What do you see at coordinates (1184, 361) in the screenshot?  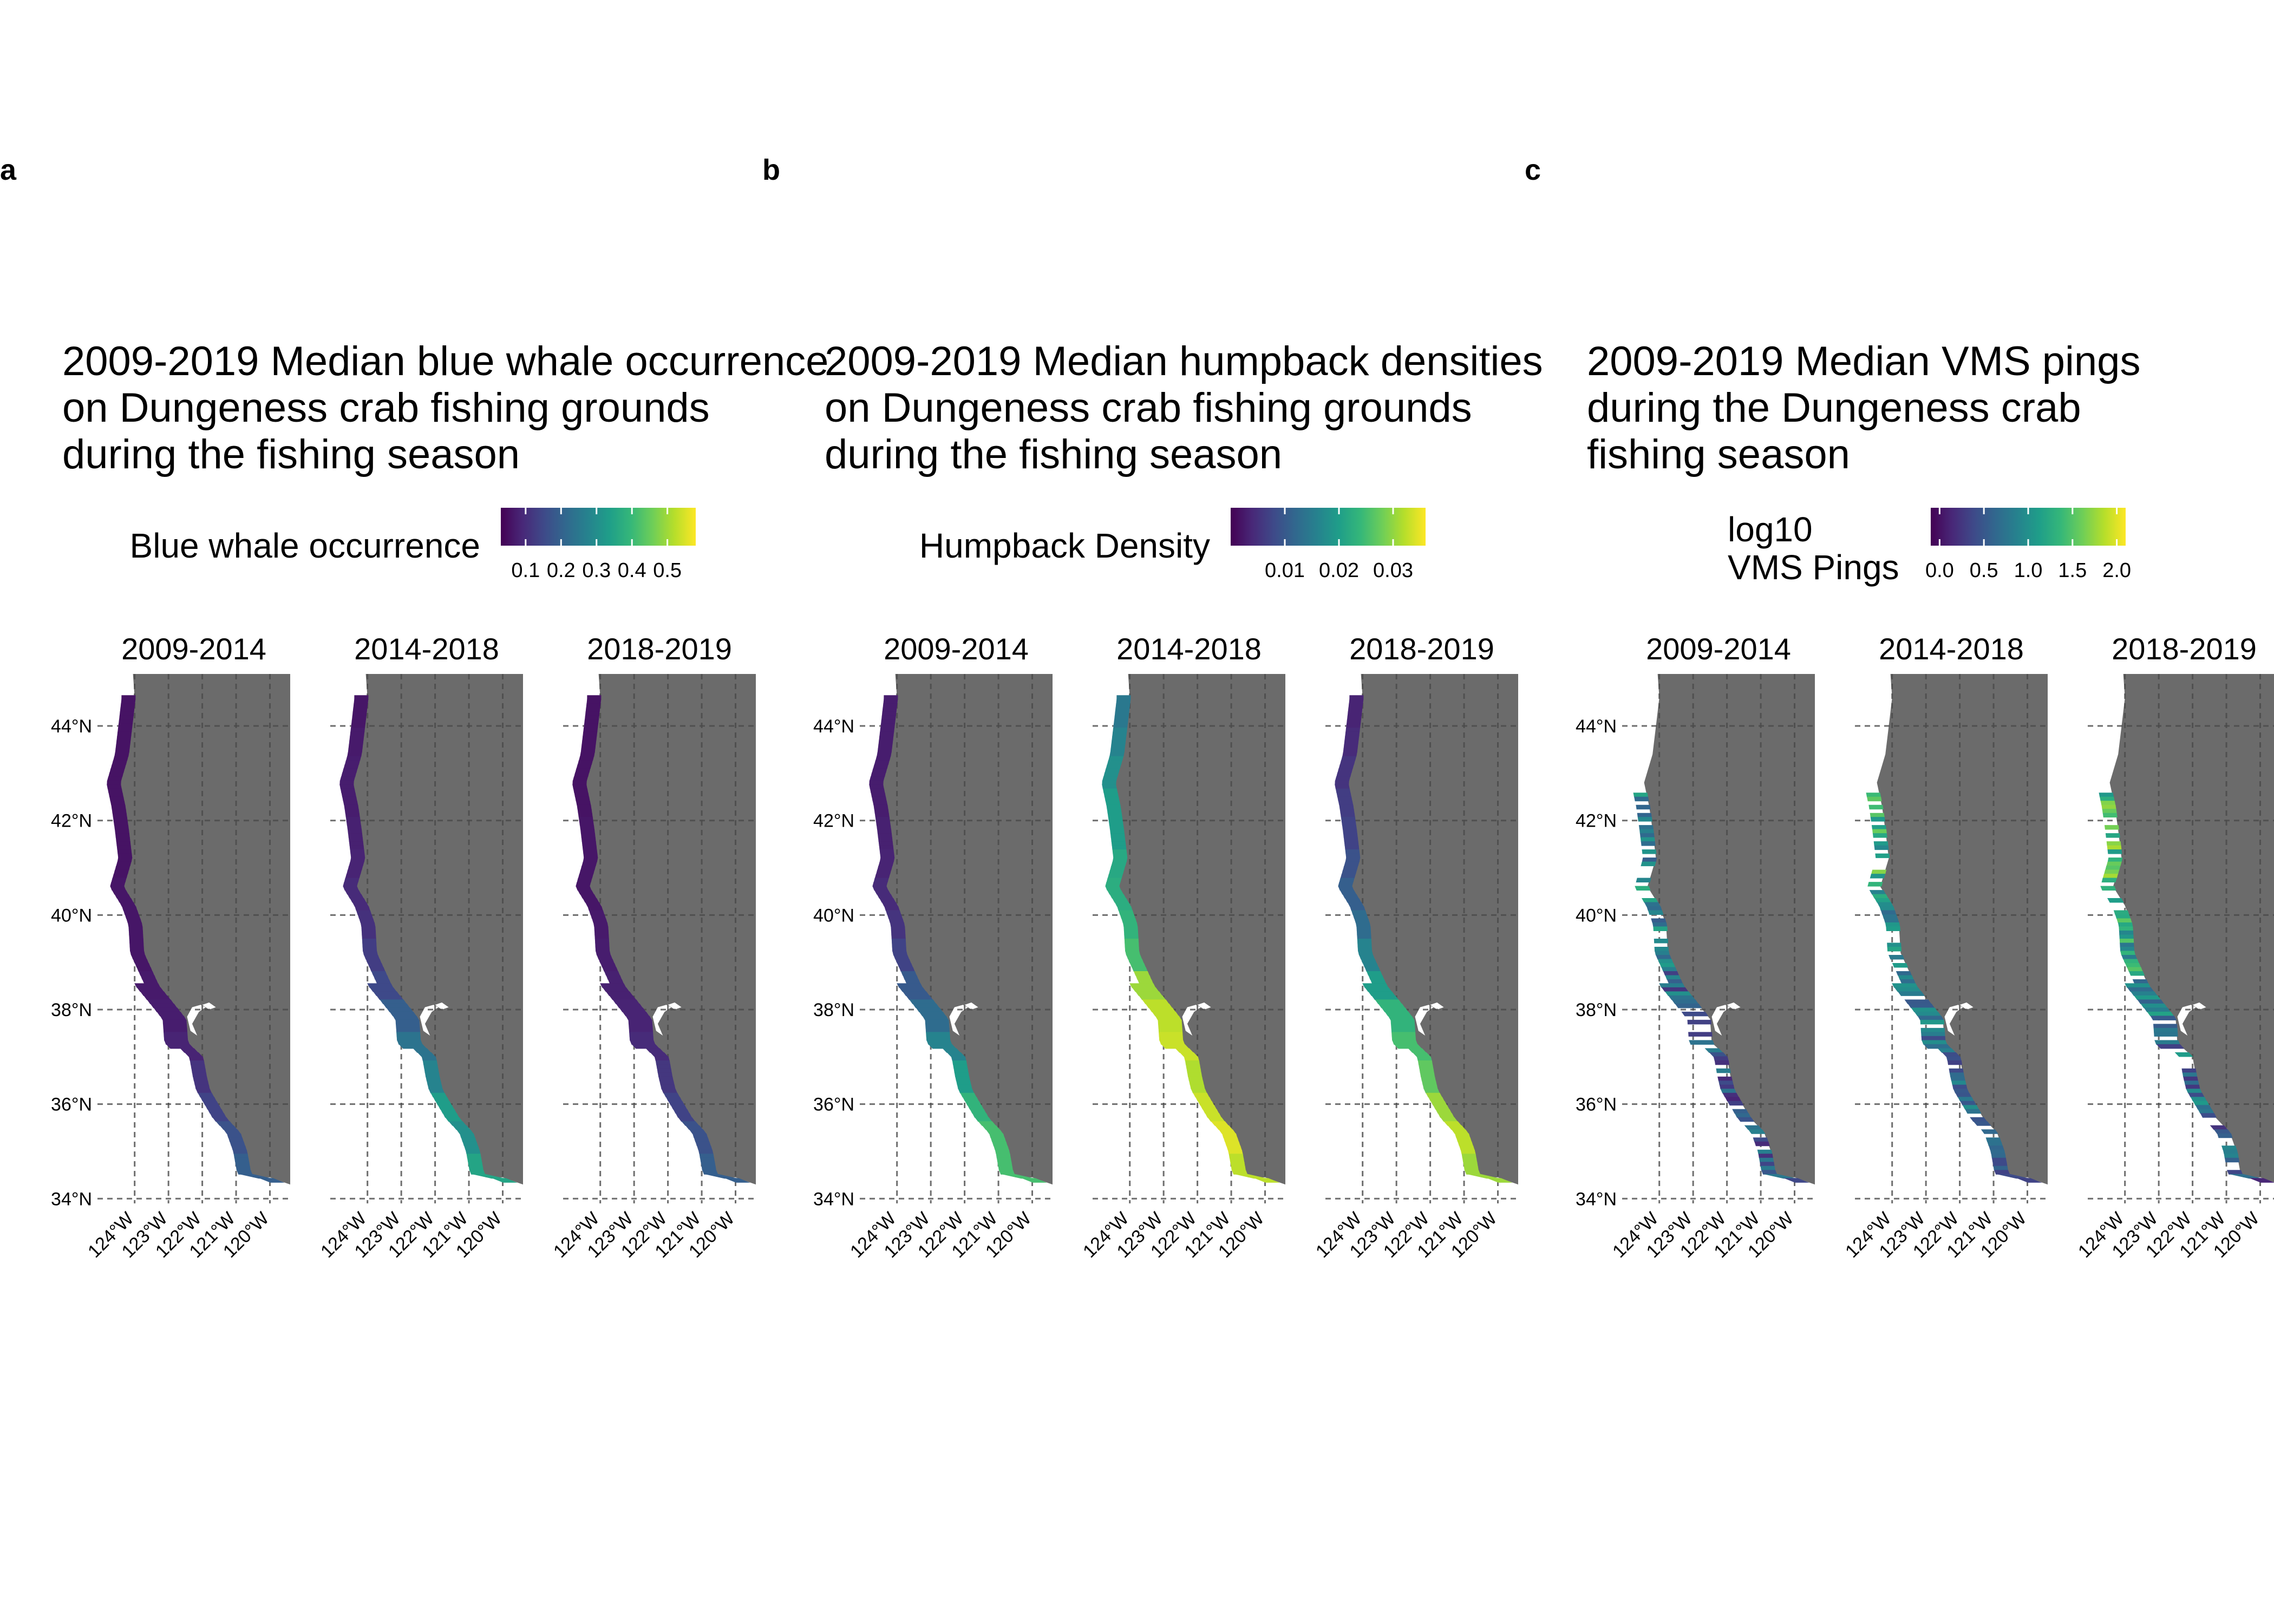 I see `panel-title: 2009-2019 Median humpback densities` at bounding box center [1184, 361].